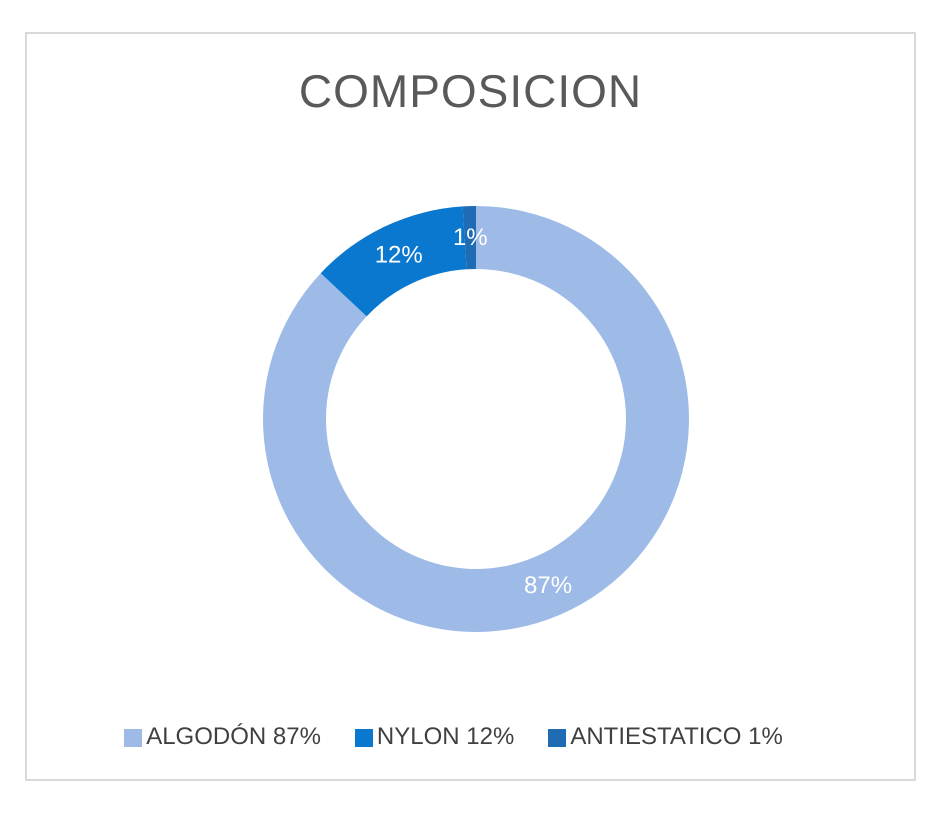  What do you see at coordinates (471, 91) in the screenshot?
I see `chart-title: COMPOSICION` at bounding box center [471, 91].